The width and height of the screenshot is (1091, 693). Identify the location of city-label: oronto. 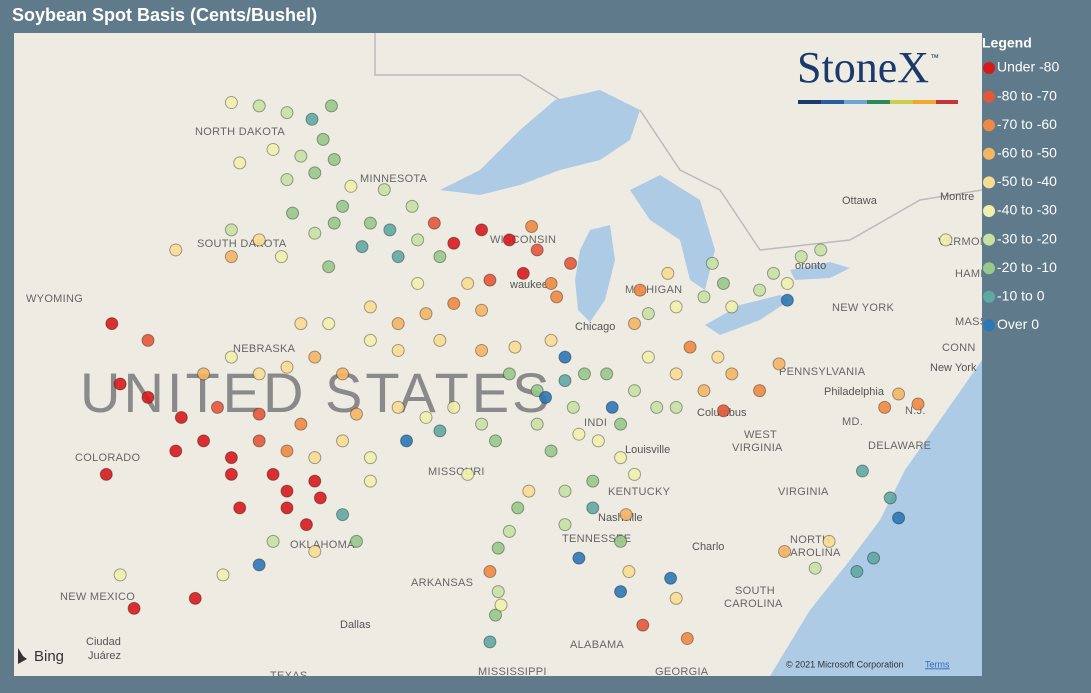
(810, 266).